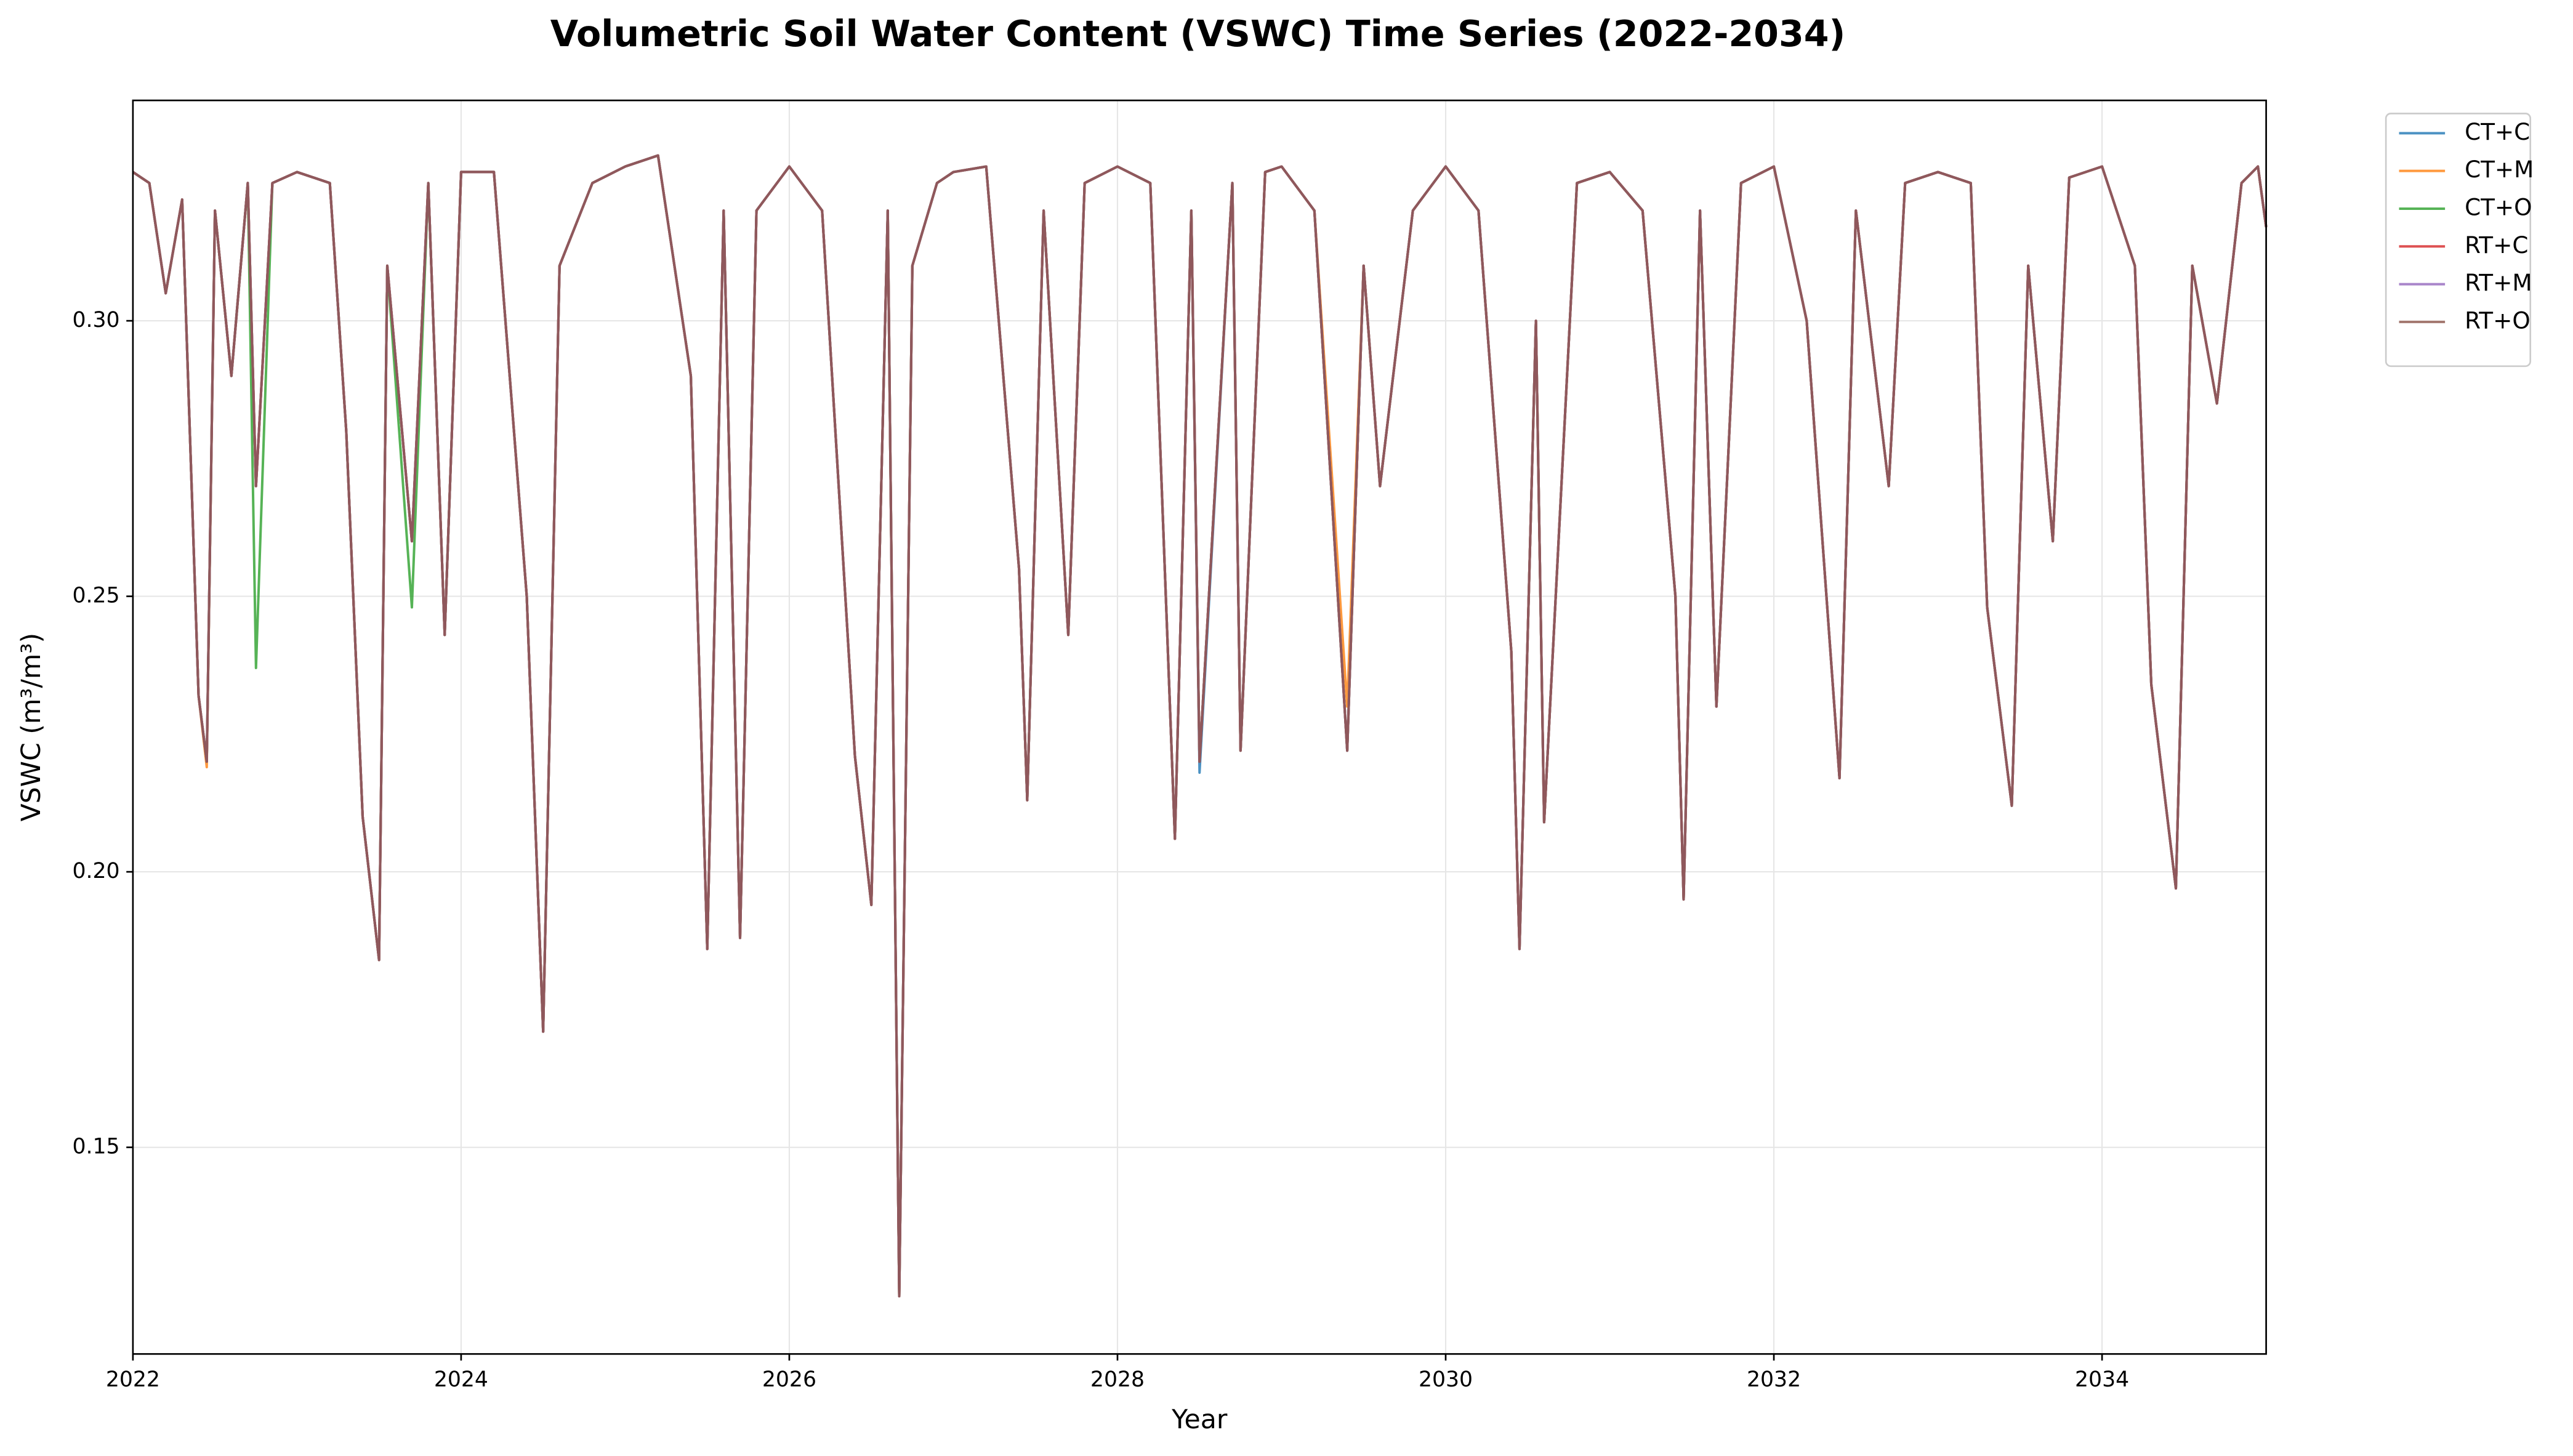 The image size is (2573, 1456). I want to click on y-tick-label: 0.20, so click(95, 871).